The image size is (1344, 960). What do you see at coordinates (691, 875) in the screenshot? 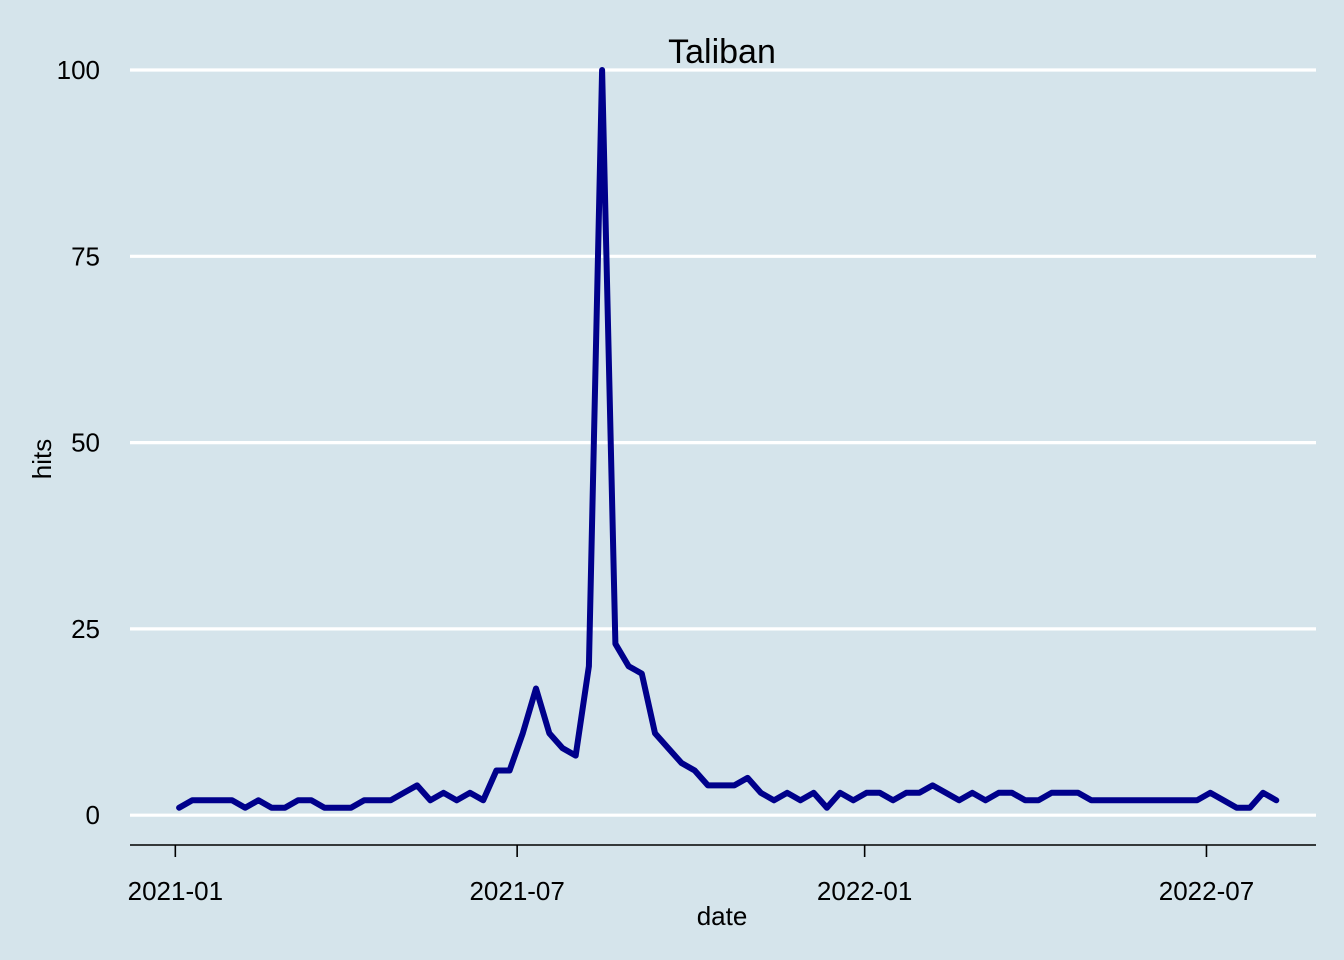
I see `x-ticks: 2021-01 2021-07 2022-01 2022-07` at bounding box center [691, 875].